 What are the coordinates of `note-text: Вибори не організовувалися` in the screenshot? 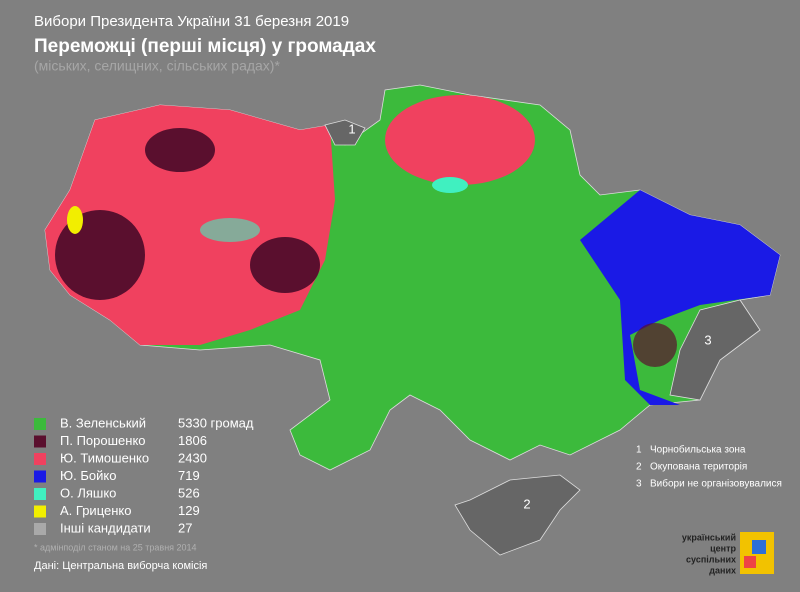 It's located at (716, 484).